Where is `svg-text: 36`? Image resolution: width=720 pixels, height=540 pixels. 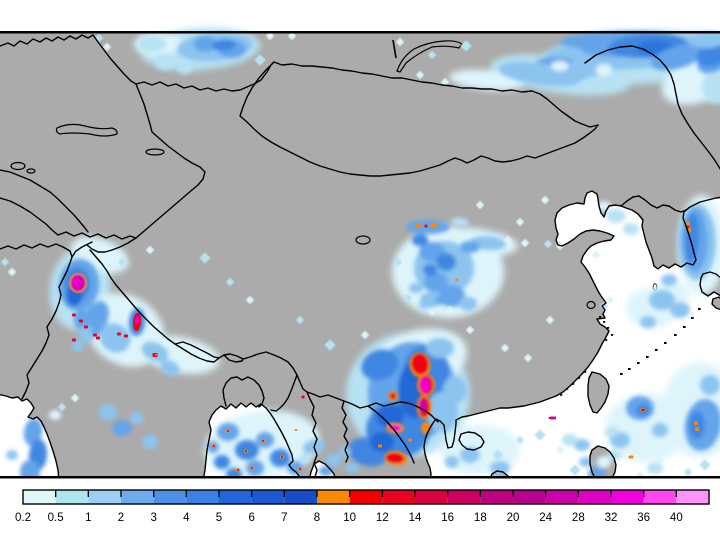
svg-text: 36 is located at coordinates (643, 518).